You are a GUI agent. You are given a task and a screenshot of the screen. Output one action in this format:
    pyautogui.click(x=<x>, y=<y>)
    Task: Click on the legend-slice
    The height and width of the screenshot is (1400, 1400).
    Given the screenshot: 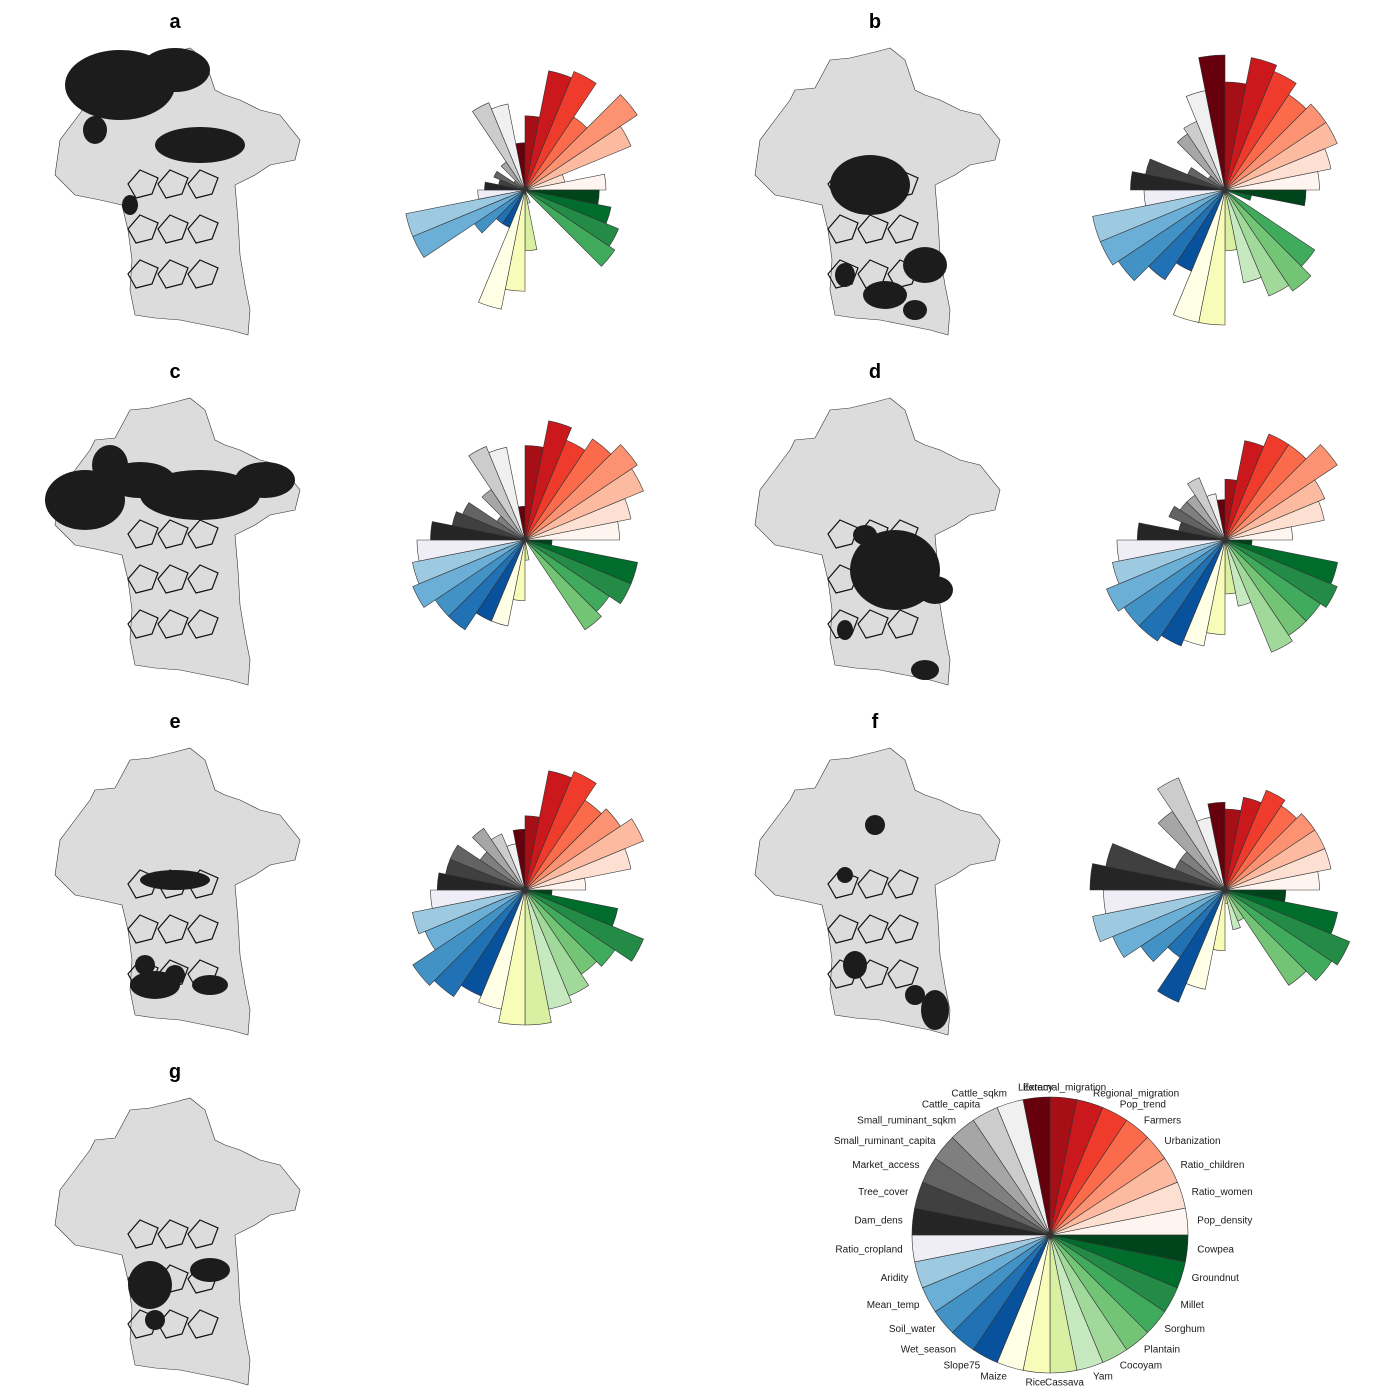 What is the action you would take?
    pyautogui.click(x=1036, y=1166)
    